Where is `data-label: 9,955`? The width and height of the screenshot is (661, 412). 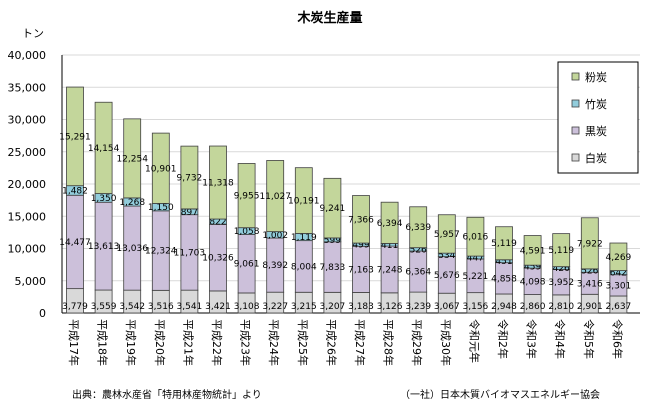 data-label: 9,955 is located at coordinates (247, 197).